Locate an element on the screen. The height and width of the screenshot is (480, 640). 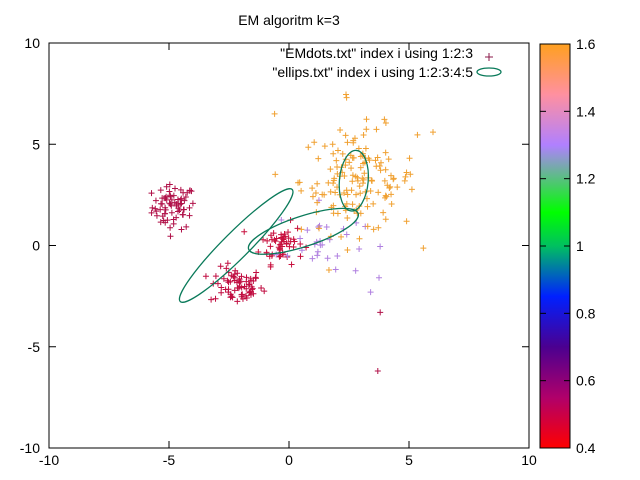
legend-ellipse-marker is located at coordinates (489, 72).